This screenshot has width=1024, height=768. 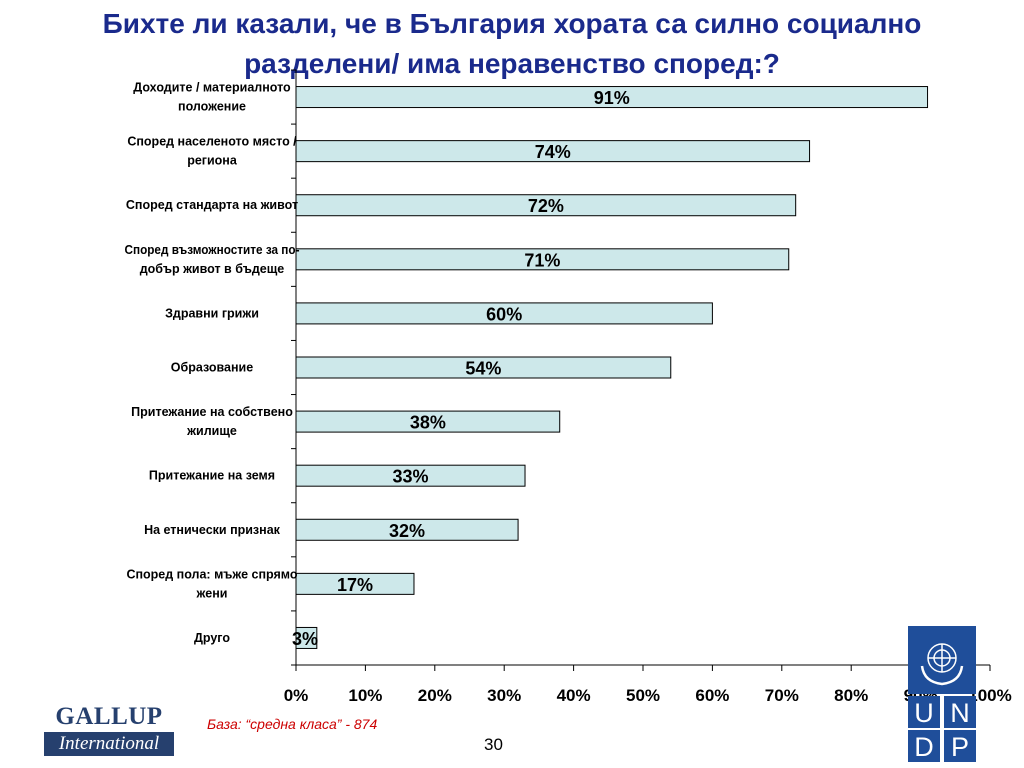 I want to click on category-label: Доходите / материалното положение, so click(x=212, y=97).